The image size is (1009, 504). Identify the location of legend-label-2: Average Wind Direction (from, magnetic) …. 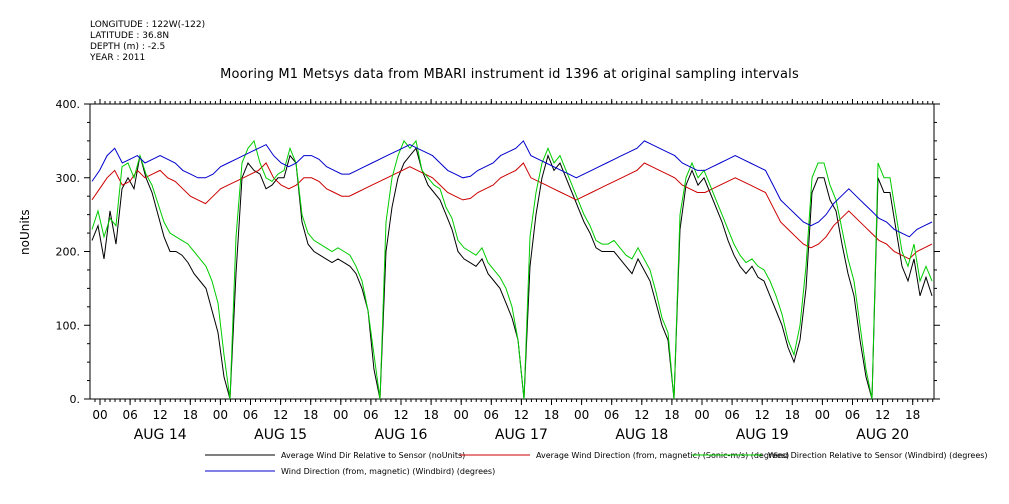
(662, 455).